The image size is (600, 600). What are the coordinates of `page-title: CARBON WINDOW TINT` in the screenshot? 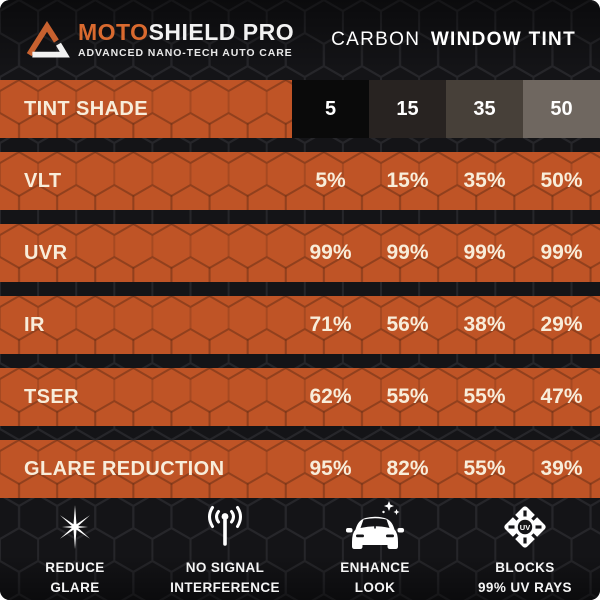 It's located at (453, 40).